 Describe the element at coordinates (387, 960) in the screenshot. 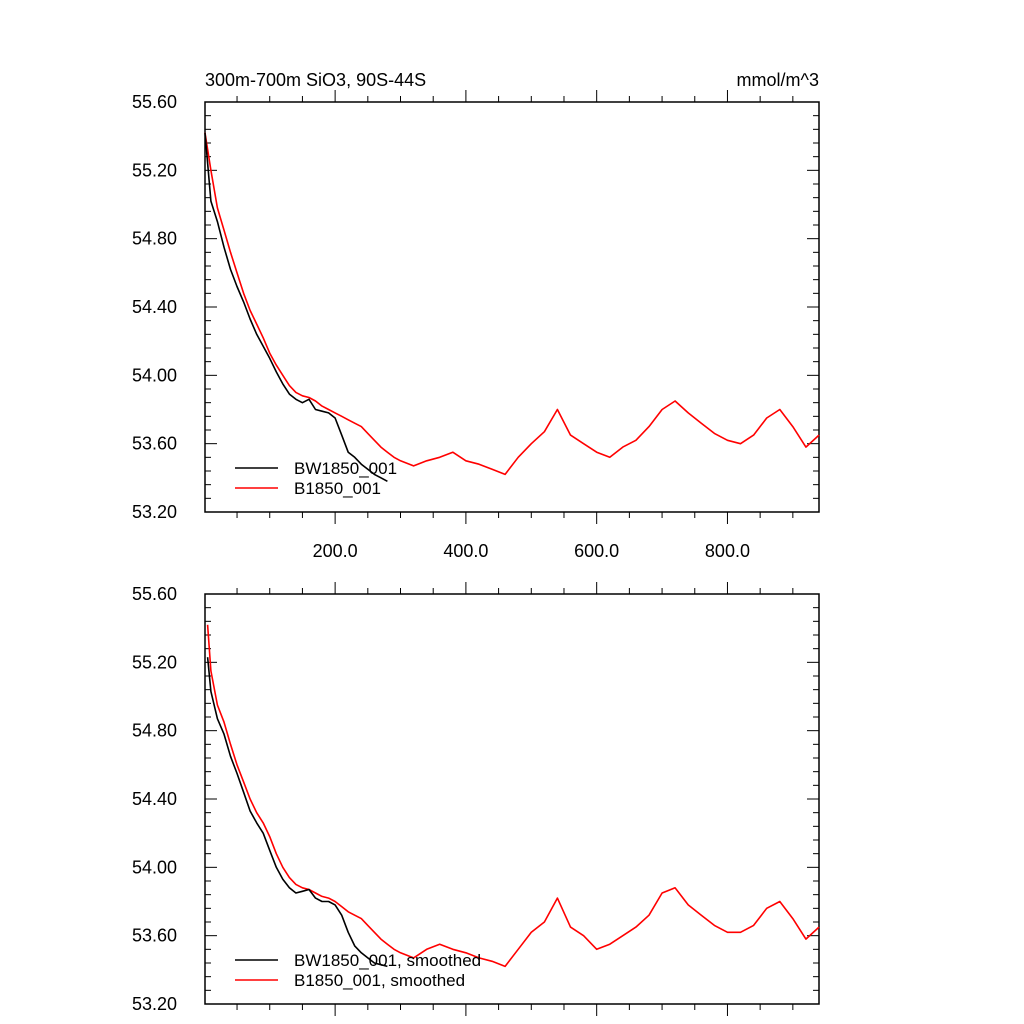

I see `legend-label: BW1850_001, smoothed` at that location.